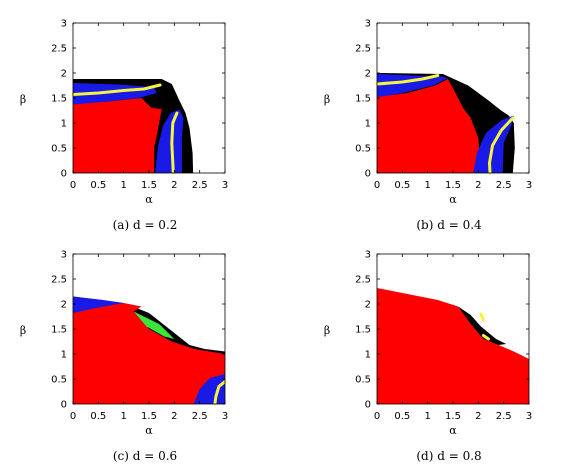 The image size is (565, 467). I want to click on panel-caption: (b) d = 0.4, so click(449, 225).